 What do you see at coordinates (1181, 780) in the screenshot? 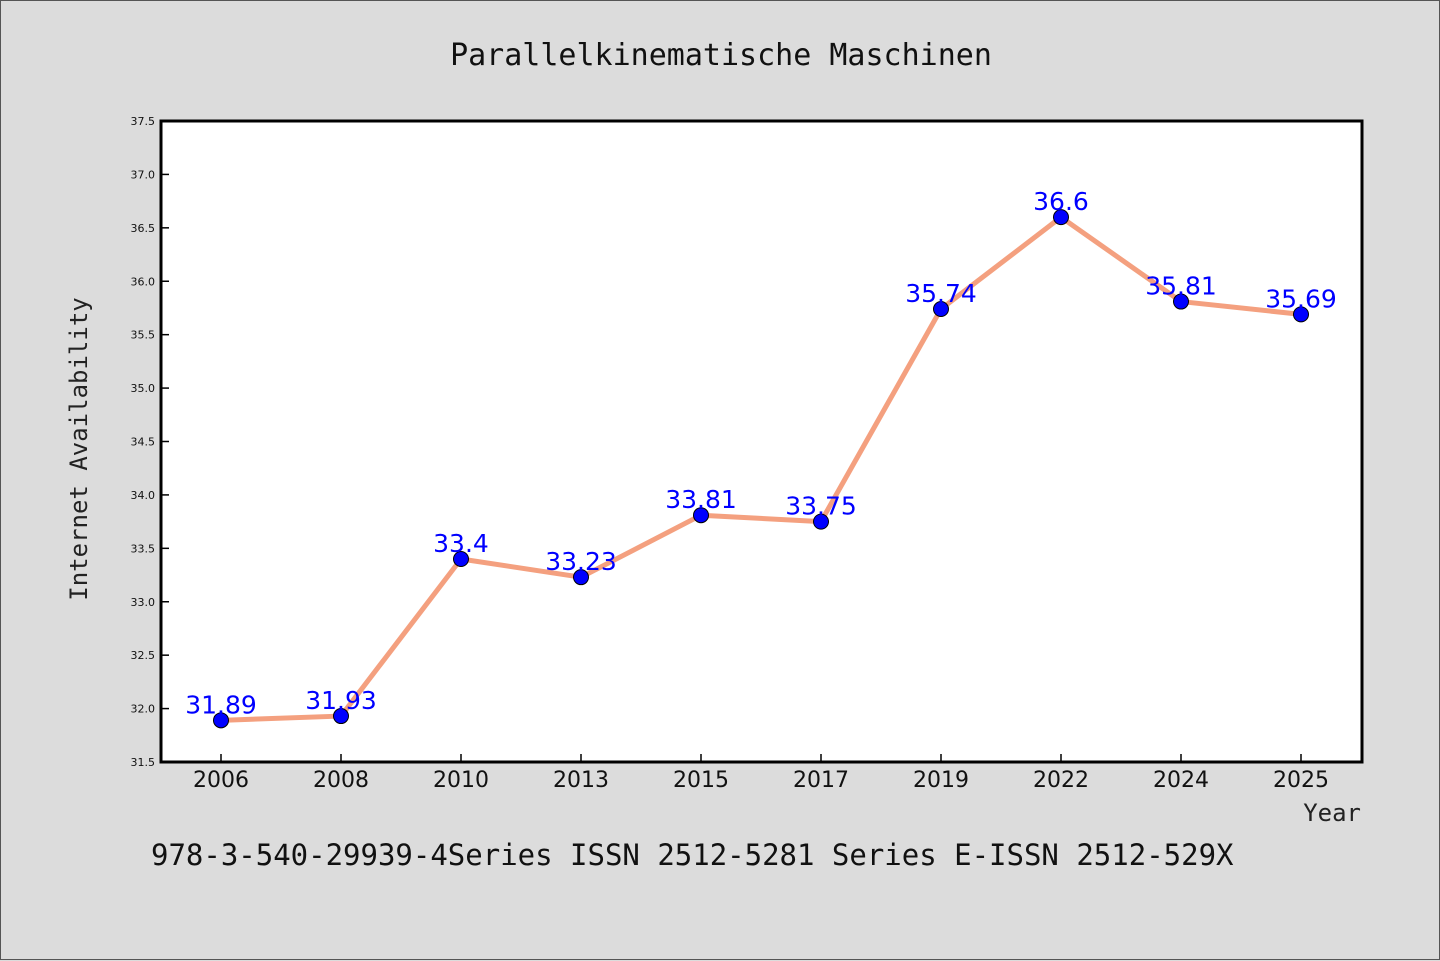
I see `x-tick-label: 2024` at bounding box center [1181, 780].